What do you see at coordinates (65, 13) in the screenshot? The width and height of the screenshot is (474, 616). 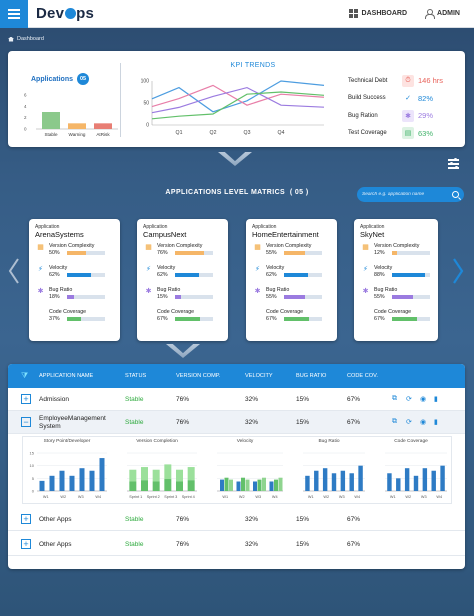 I see `app-logo: Dev ps` at bounding box center [65, 13].